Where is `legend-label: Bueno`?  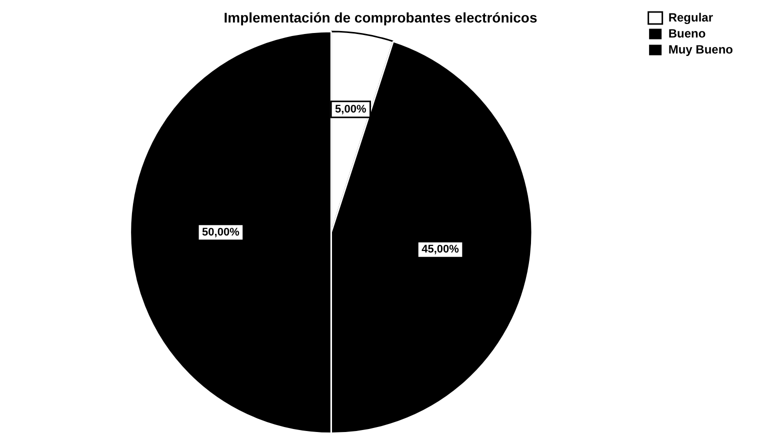 legend-label: Bueno is located at coordinates (687, 33).